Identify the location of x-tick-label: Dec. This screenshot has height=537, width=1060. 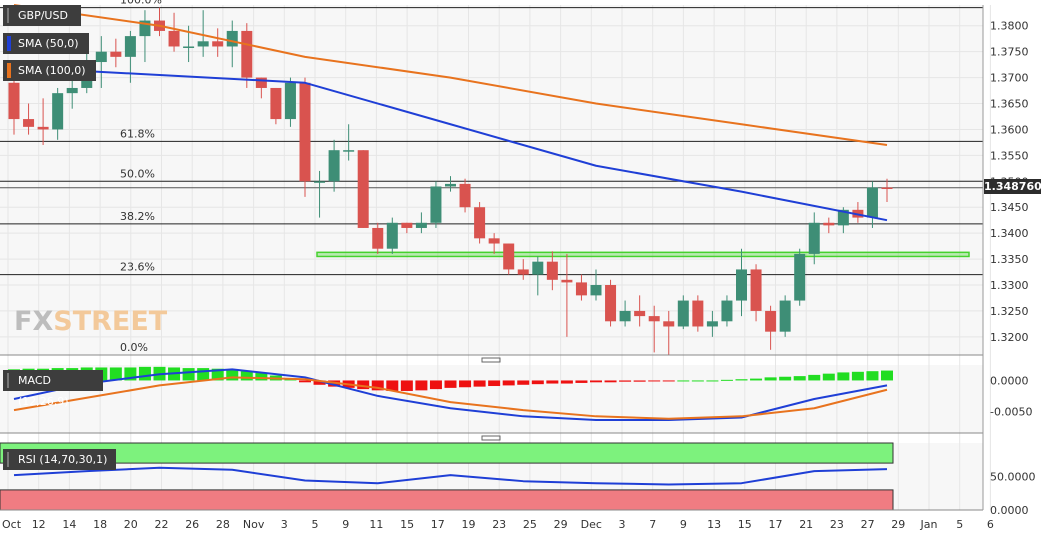
(591, 524).